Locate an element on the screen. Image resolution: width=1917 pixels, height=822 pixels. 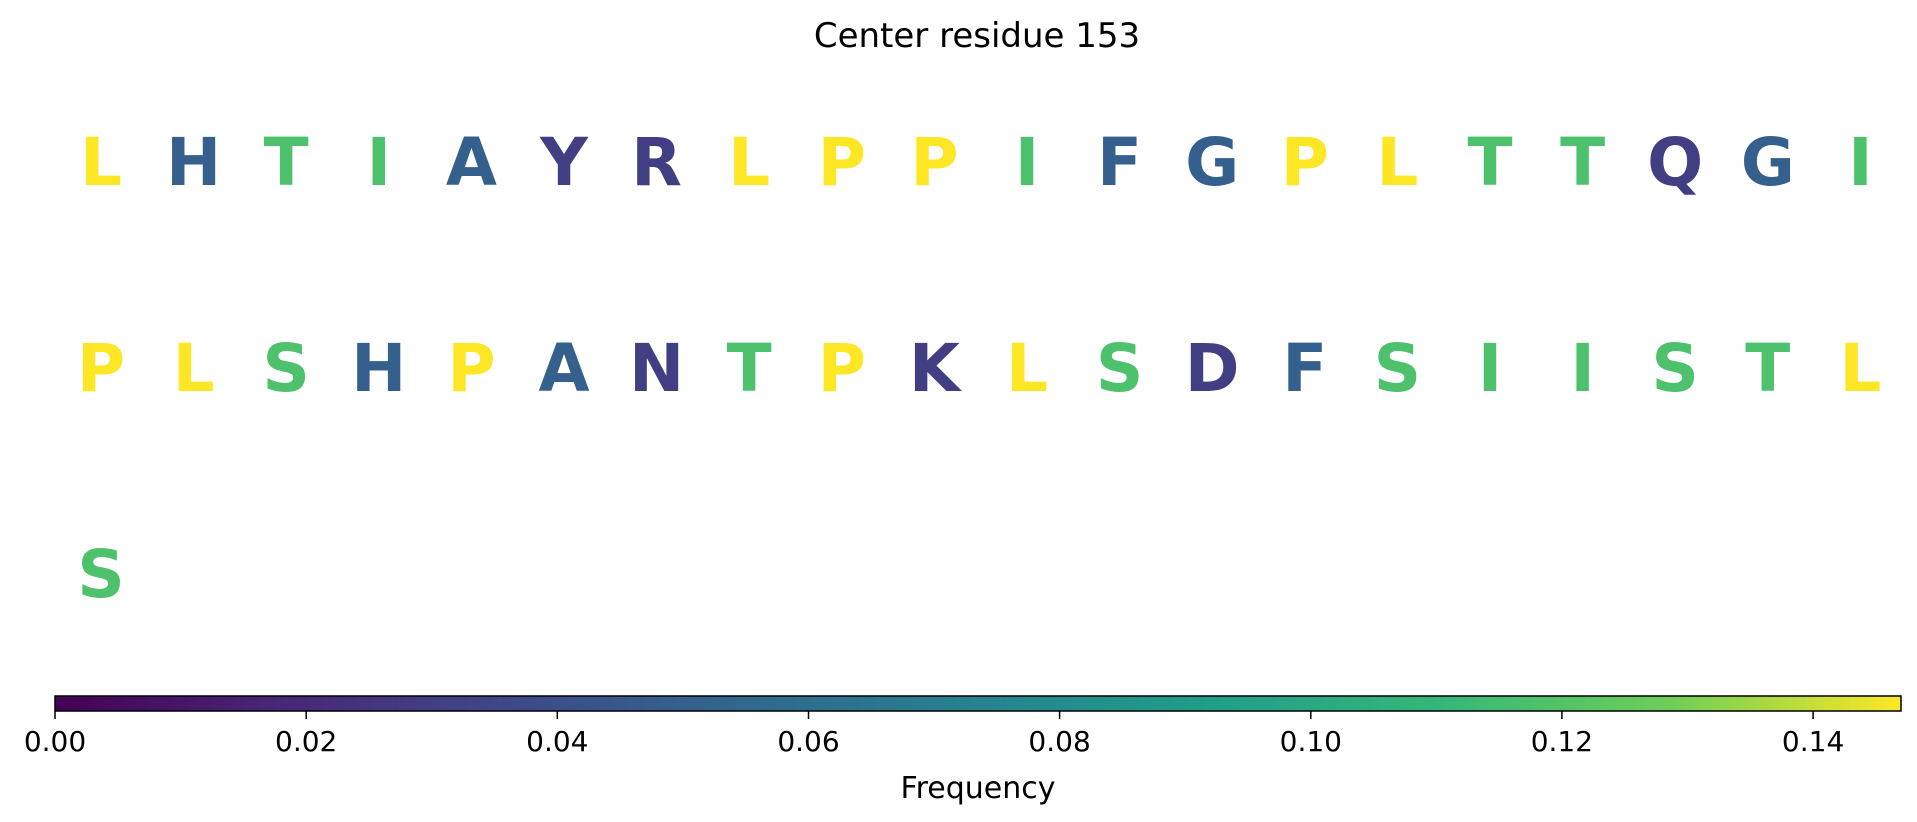
colorbar-tick-label: 0.12 is located at coordinates (1562, 741).